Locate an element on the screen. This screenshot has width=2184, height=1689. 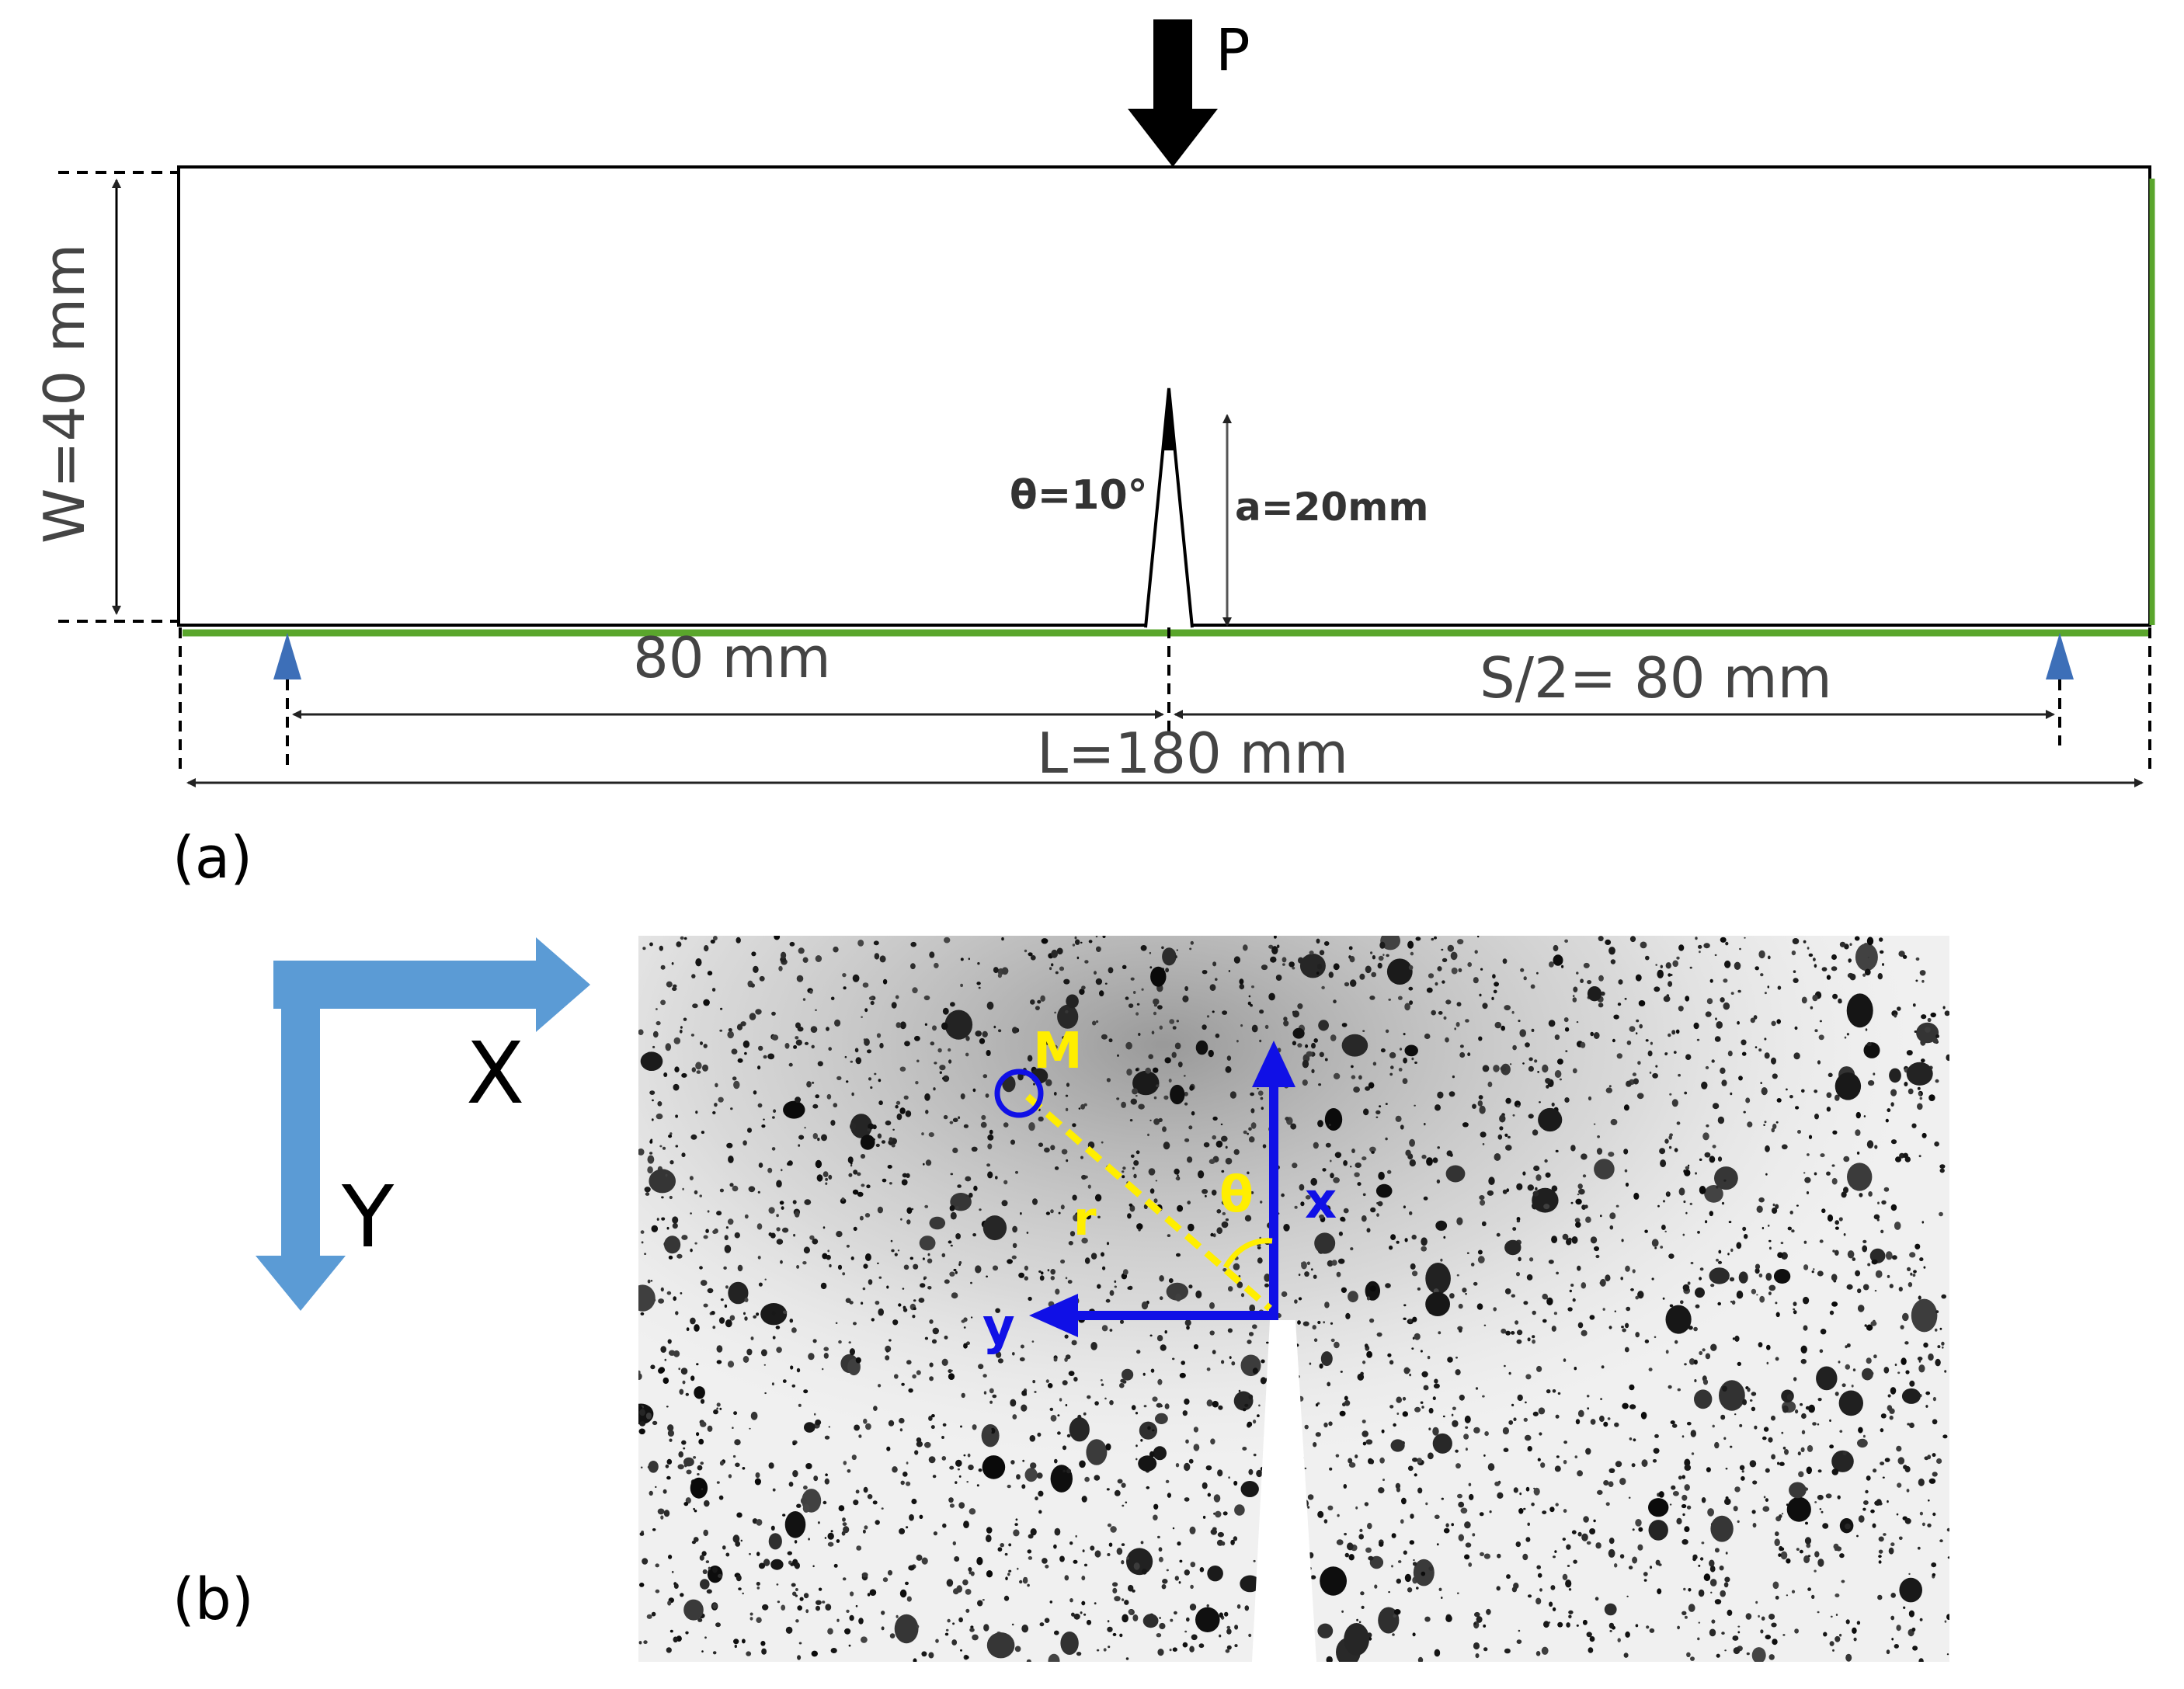
point-m-label: M is located at coordinates (1058, 1051).